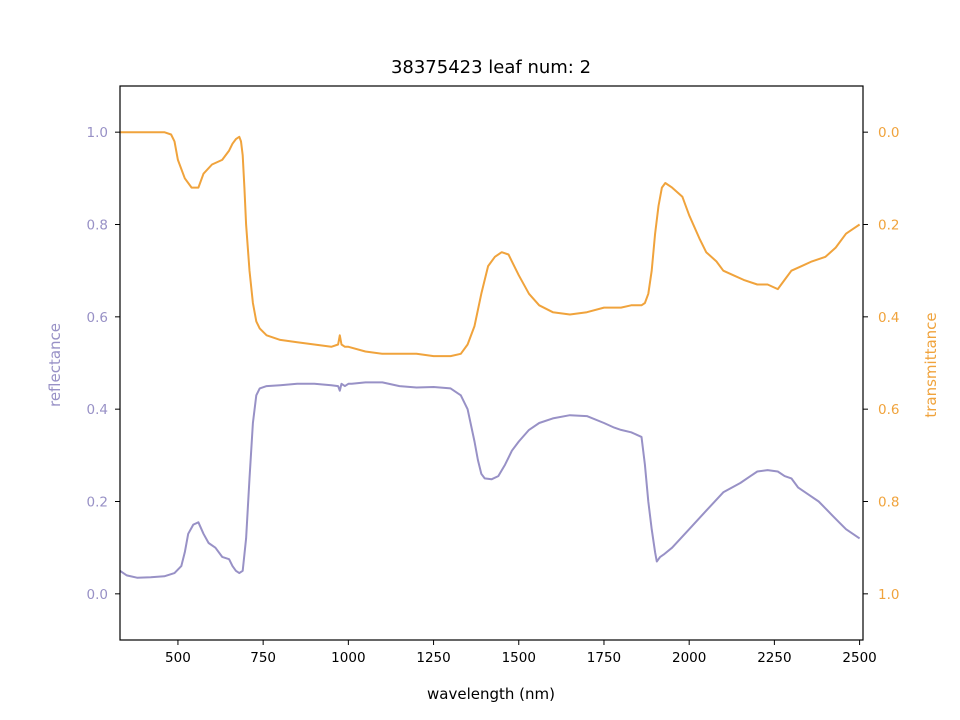 This screenshot has width=960, height=720. Describe the element at coordinates (97, 318) in the screenshot. I see `y-left-tick-label: 0.6` at that location.